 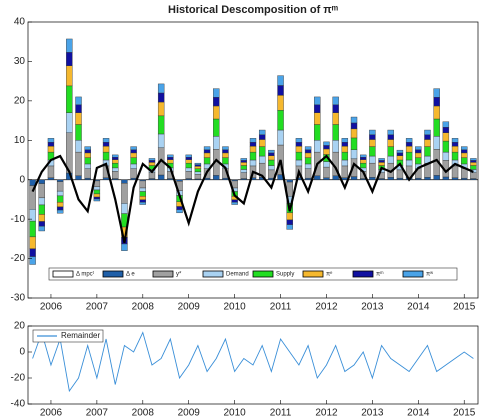 What do you see at coordinates (80, 335) in the screenshot?
I see `legend-label: Remainder` at bounding box center [80, 335].